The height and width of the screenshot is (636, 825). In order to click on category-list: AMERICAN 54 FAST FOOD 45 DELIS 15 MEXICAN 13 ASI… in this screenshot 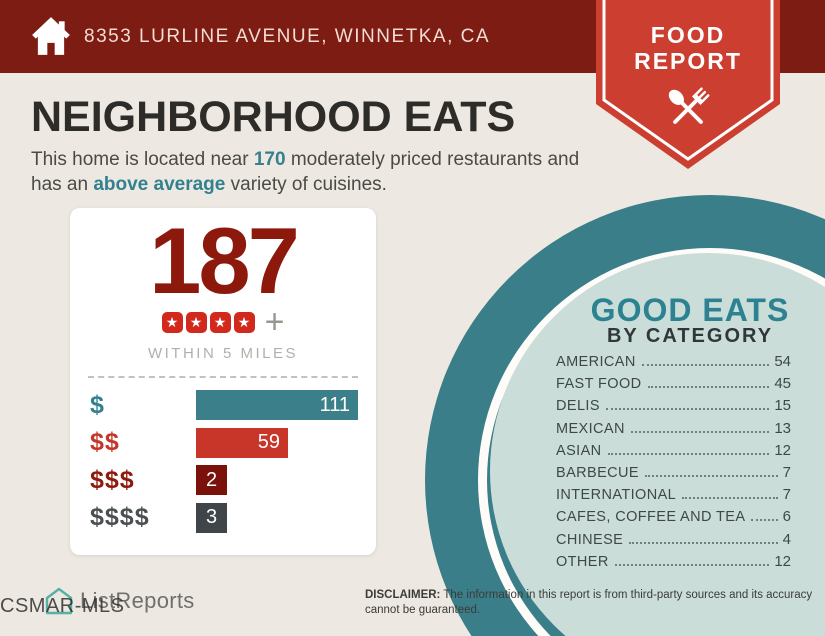, I will do `click(673, 464)`.